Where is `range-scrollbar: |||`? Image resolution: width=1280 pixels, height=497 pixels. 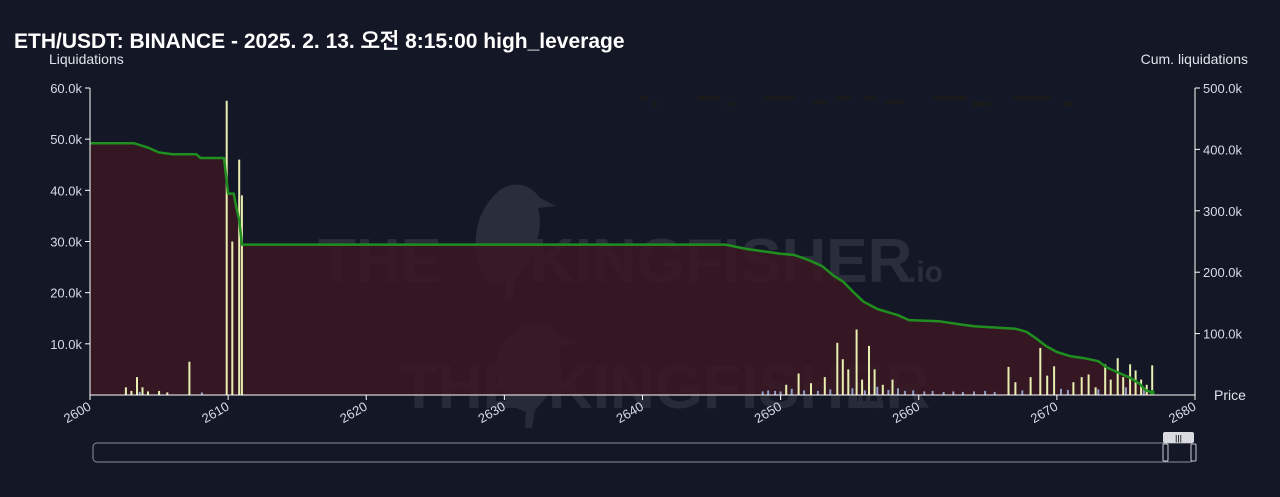
range-scrollbar: ||| is located at coordinates (644, 447).